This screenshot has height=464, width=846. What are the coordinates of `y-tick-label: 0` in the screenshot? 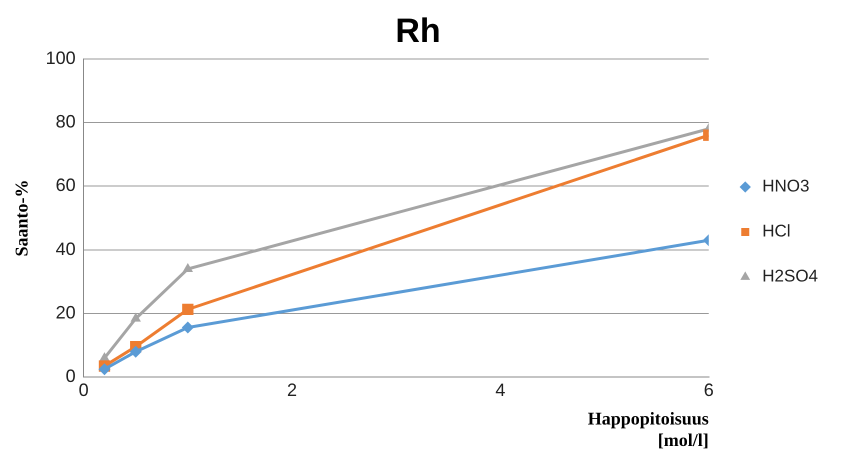 It's located at (71, 376).